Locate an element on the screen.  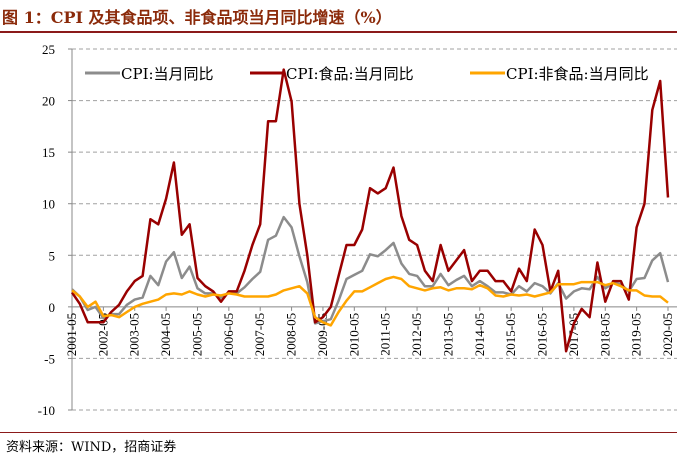
y-tick-label: -5 is located at coordinates (49, 358).